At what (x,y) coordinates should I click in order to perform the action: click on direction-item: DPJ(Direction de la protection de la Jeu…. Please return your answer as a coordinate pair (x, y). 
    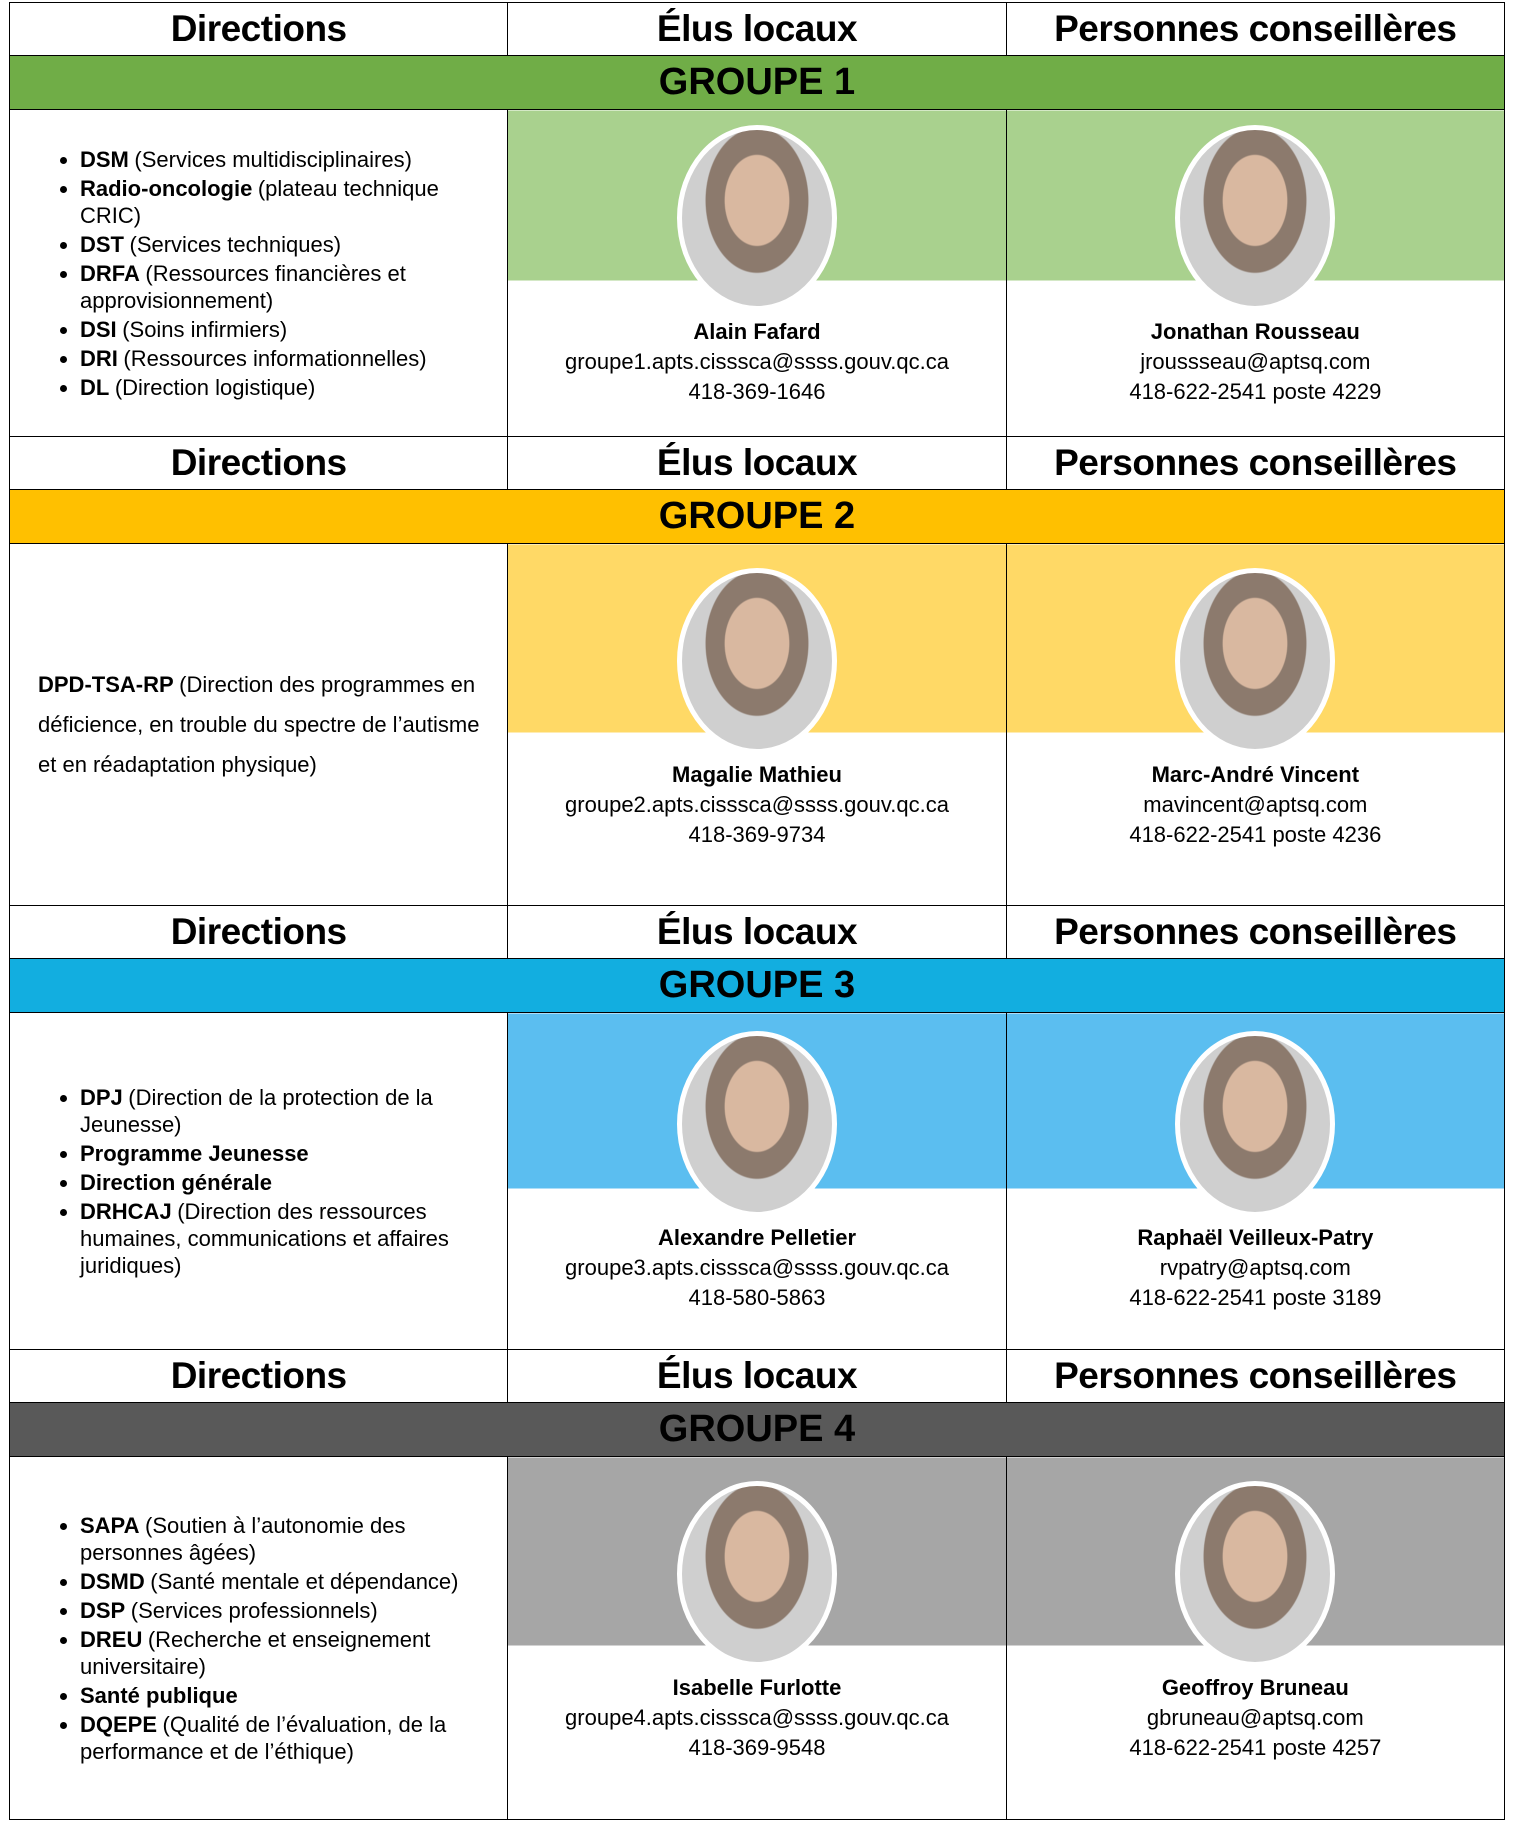
    Looking at the image, I should click on (283, 1111).